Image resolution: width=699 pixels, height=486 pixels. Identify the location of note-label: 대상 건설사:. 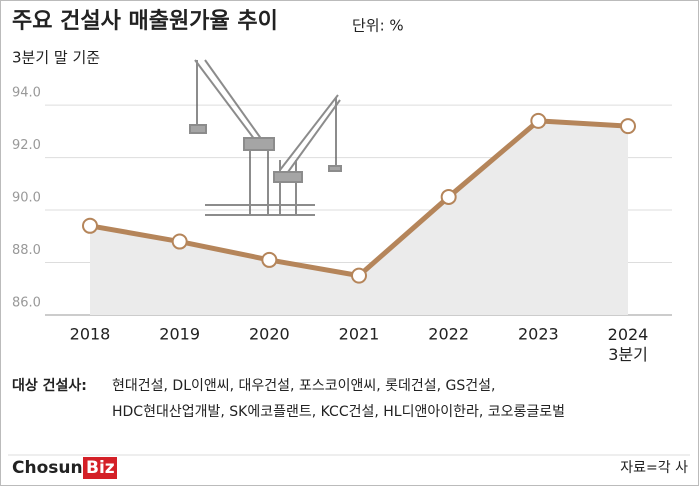
(49, 385).